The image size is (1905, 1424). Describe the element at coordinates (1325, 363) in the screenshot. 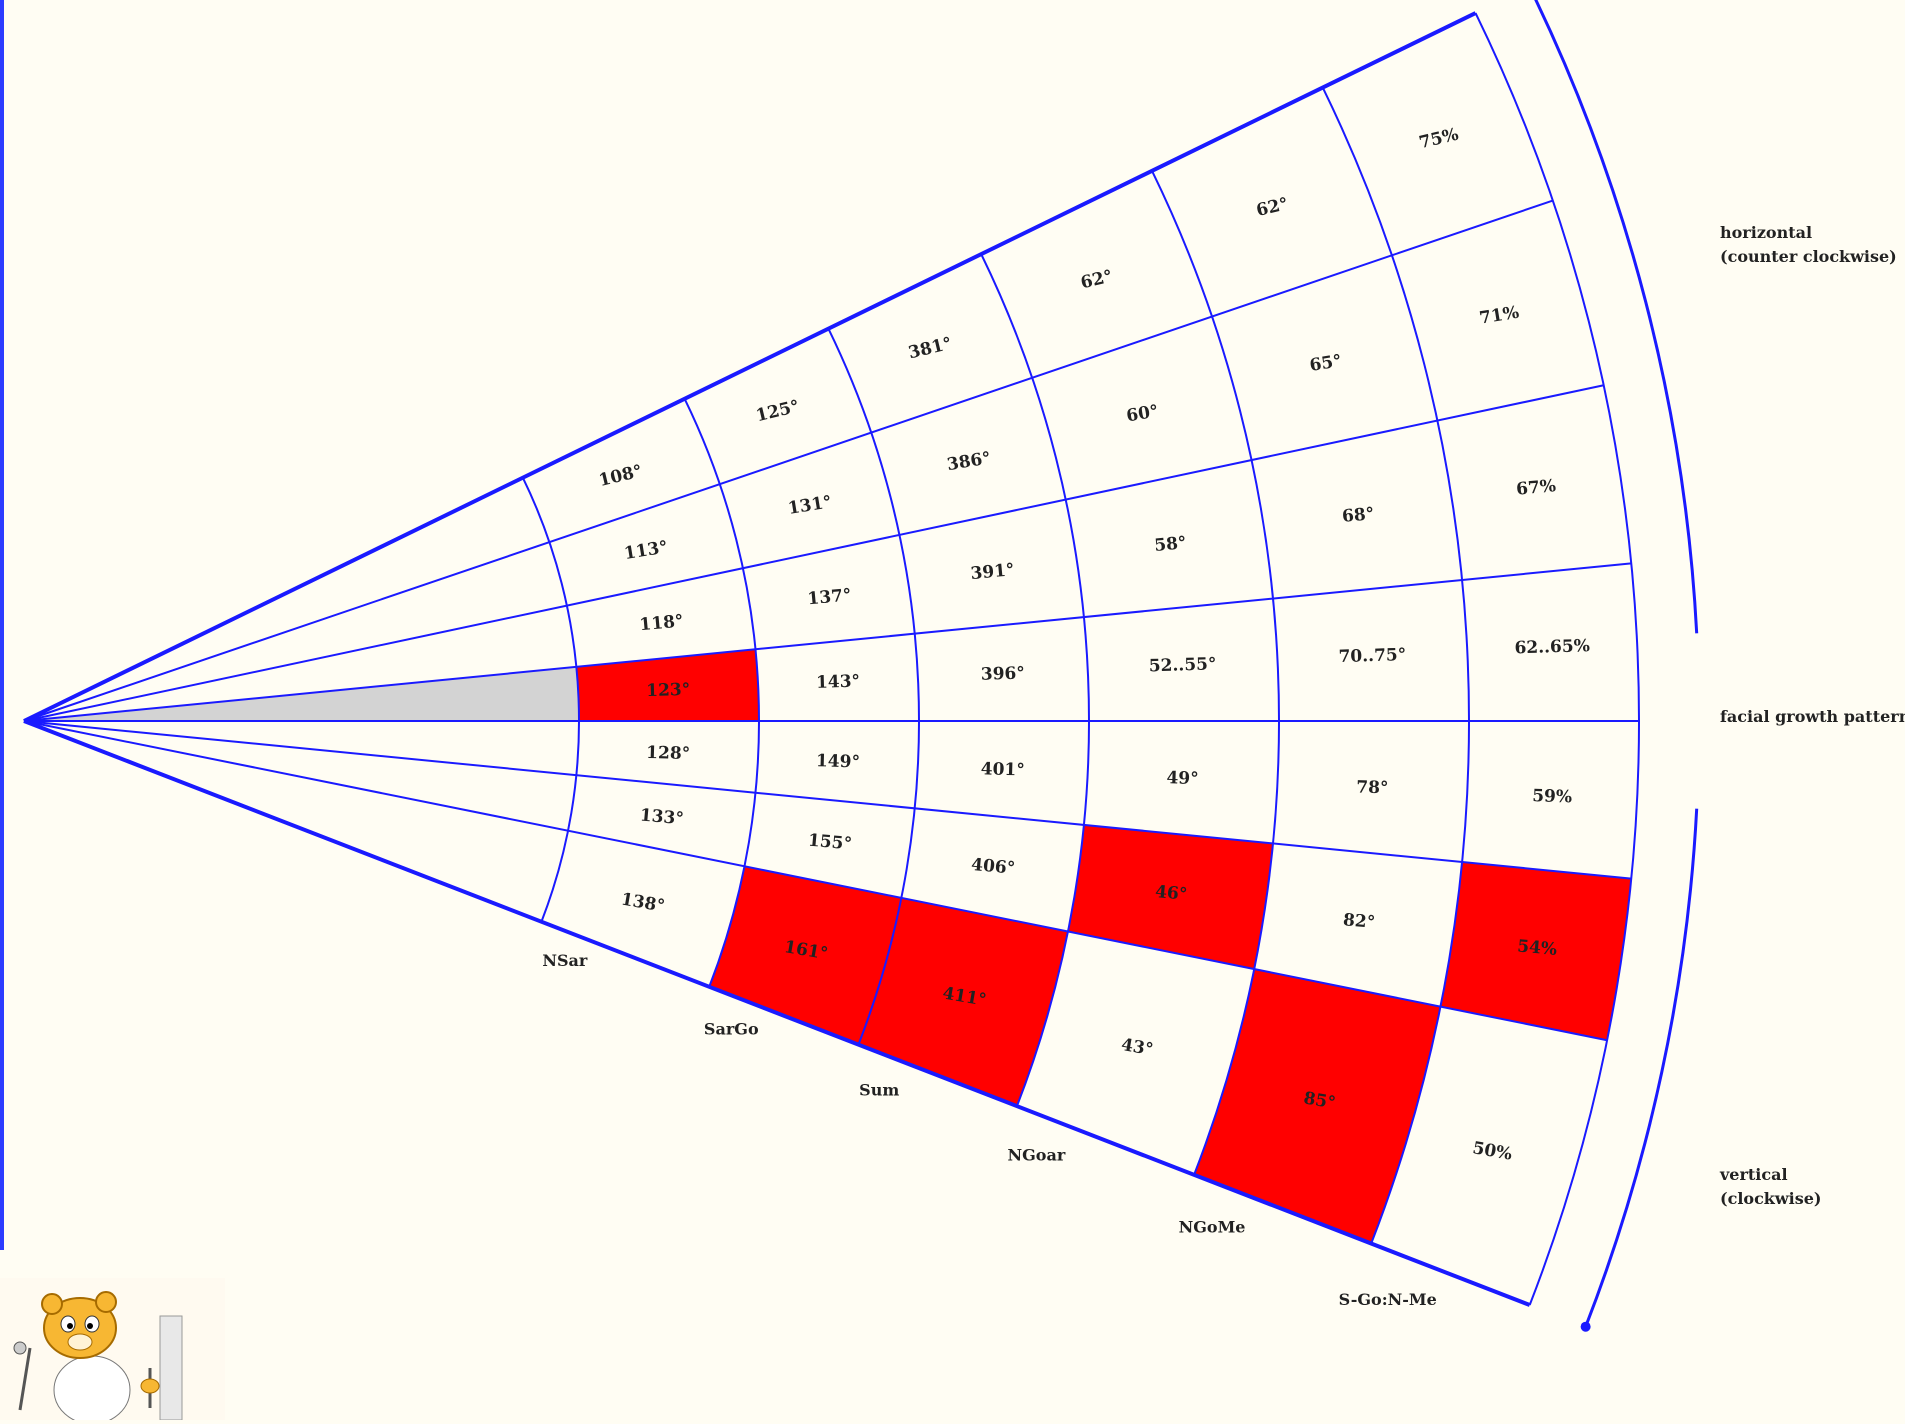

I see `cell-value: 65°` at that location.